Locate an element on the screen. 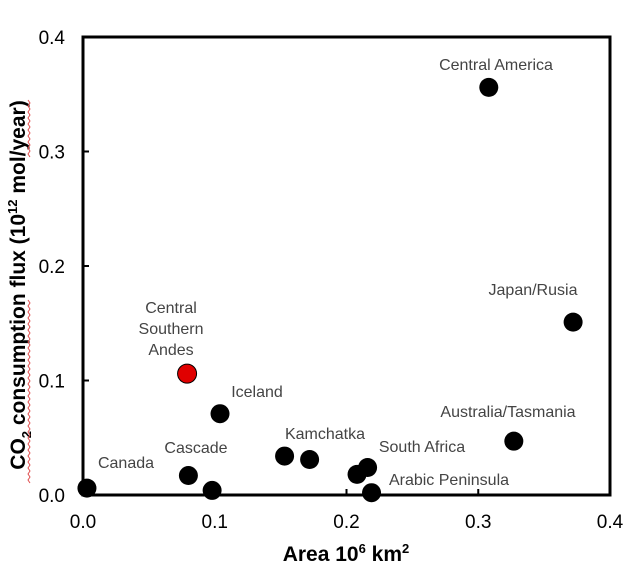  x-tick-label: 0.4 is located at coordinates (610, 522).